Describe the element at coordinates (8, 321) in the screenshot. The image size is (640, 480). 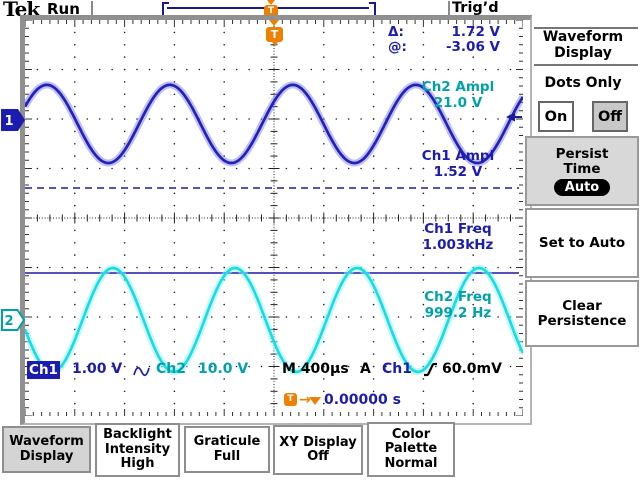
I see `svg-text: 2` at that location.